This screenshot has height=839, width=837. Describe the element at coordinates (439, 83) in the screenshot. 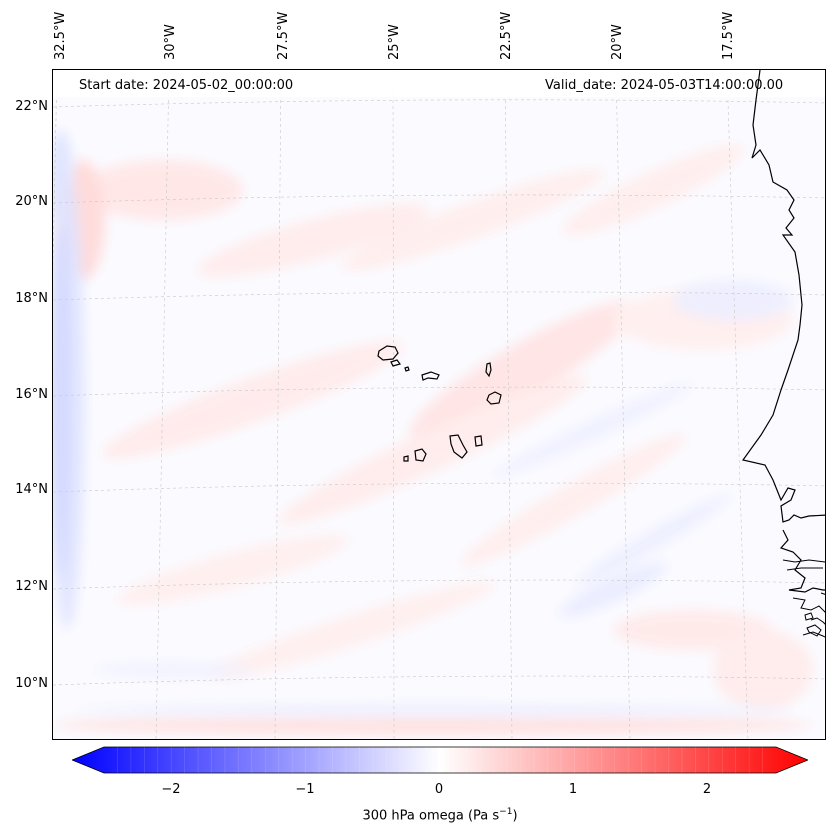

I see `header-strip` at that location.